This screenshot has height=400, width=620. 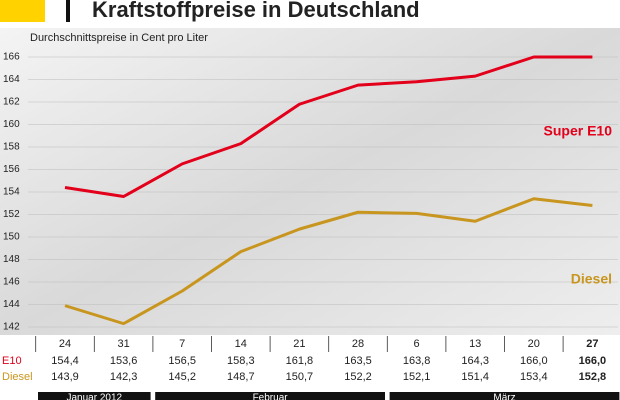 I want to click on y-tick-label: 144, so click(x=11, y=304).